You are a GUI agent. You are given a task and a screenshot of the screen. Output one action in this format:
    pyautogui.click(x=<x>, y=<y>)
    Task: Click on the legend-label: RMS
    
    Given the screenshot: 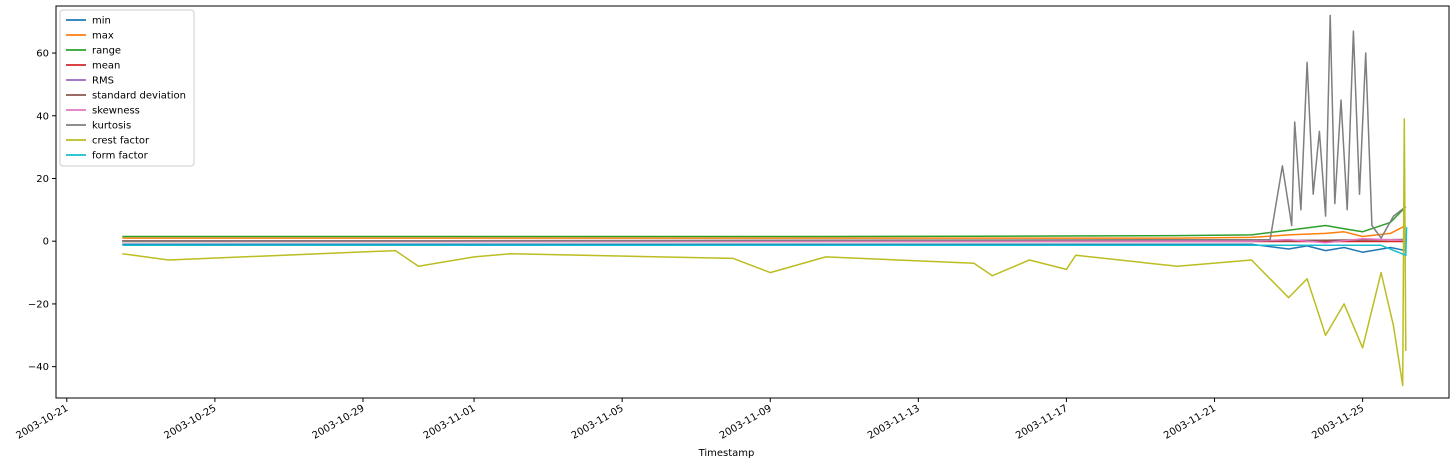 What is the action you would take?
    pyautogui.click(x=103, y=81)
    